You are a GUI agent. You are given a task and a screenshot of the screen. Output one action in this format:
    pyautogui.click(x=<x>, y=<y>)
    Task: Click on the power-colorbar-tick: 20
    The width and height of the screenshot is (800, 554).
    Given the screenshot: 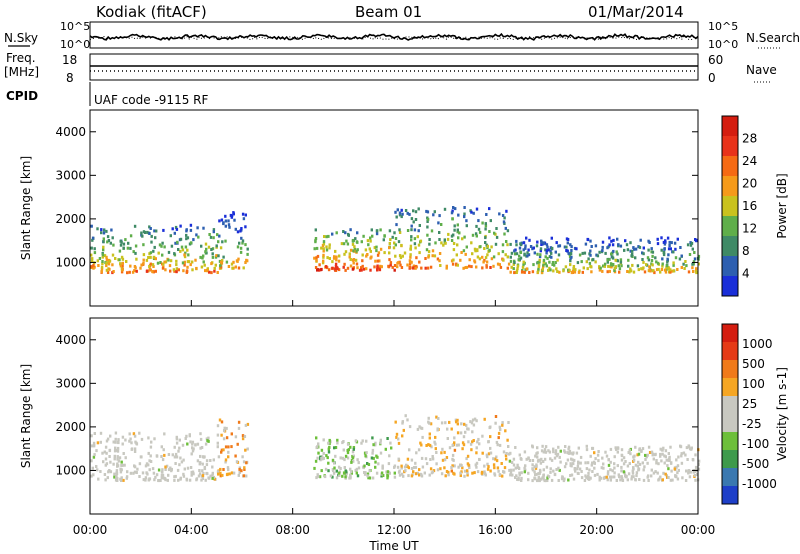 What is the action you would take?
    pyautogui.click(x=749, y=184)
    